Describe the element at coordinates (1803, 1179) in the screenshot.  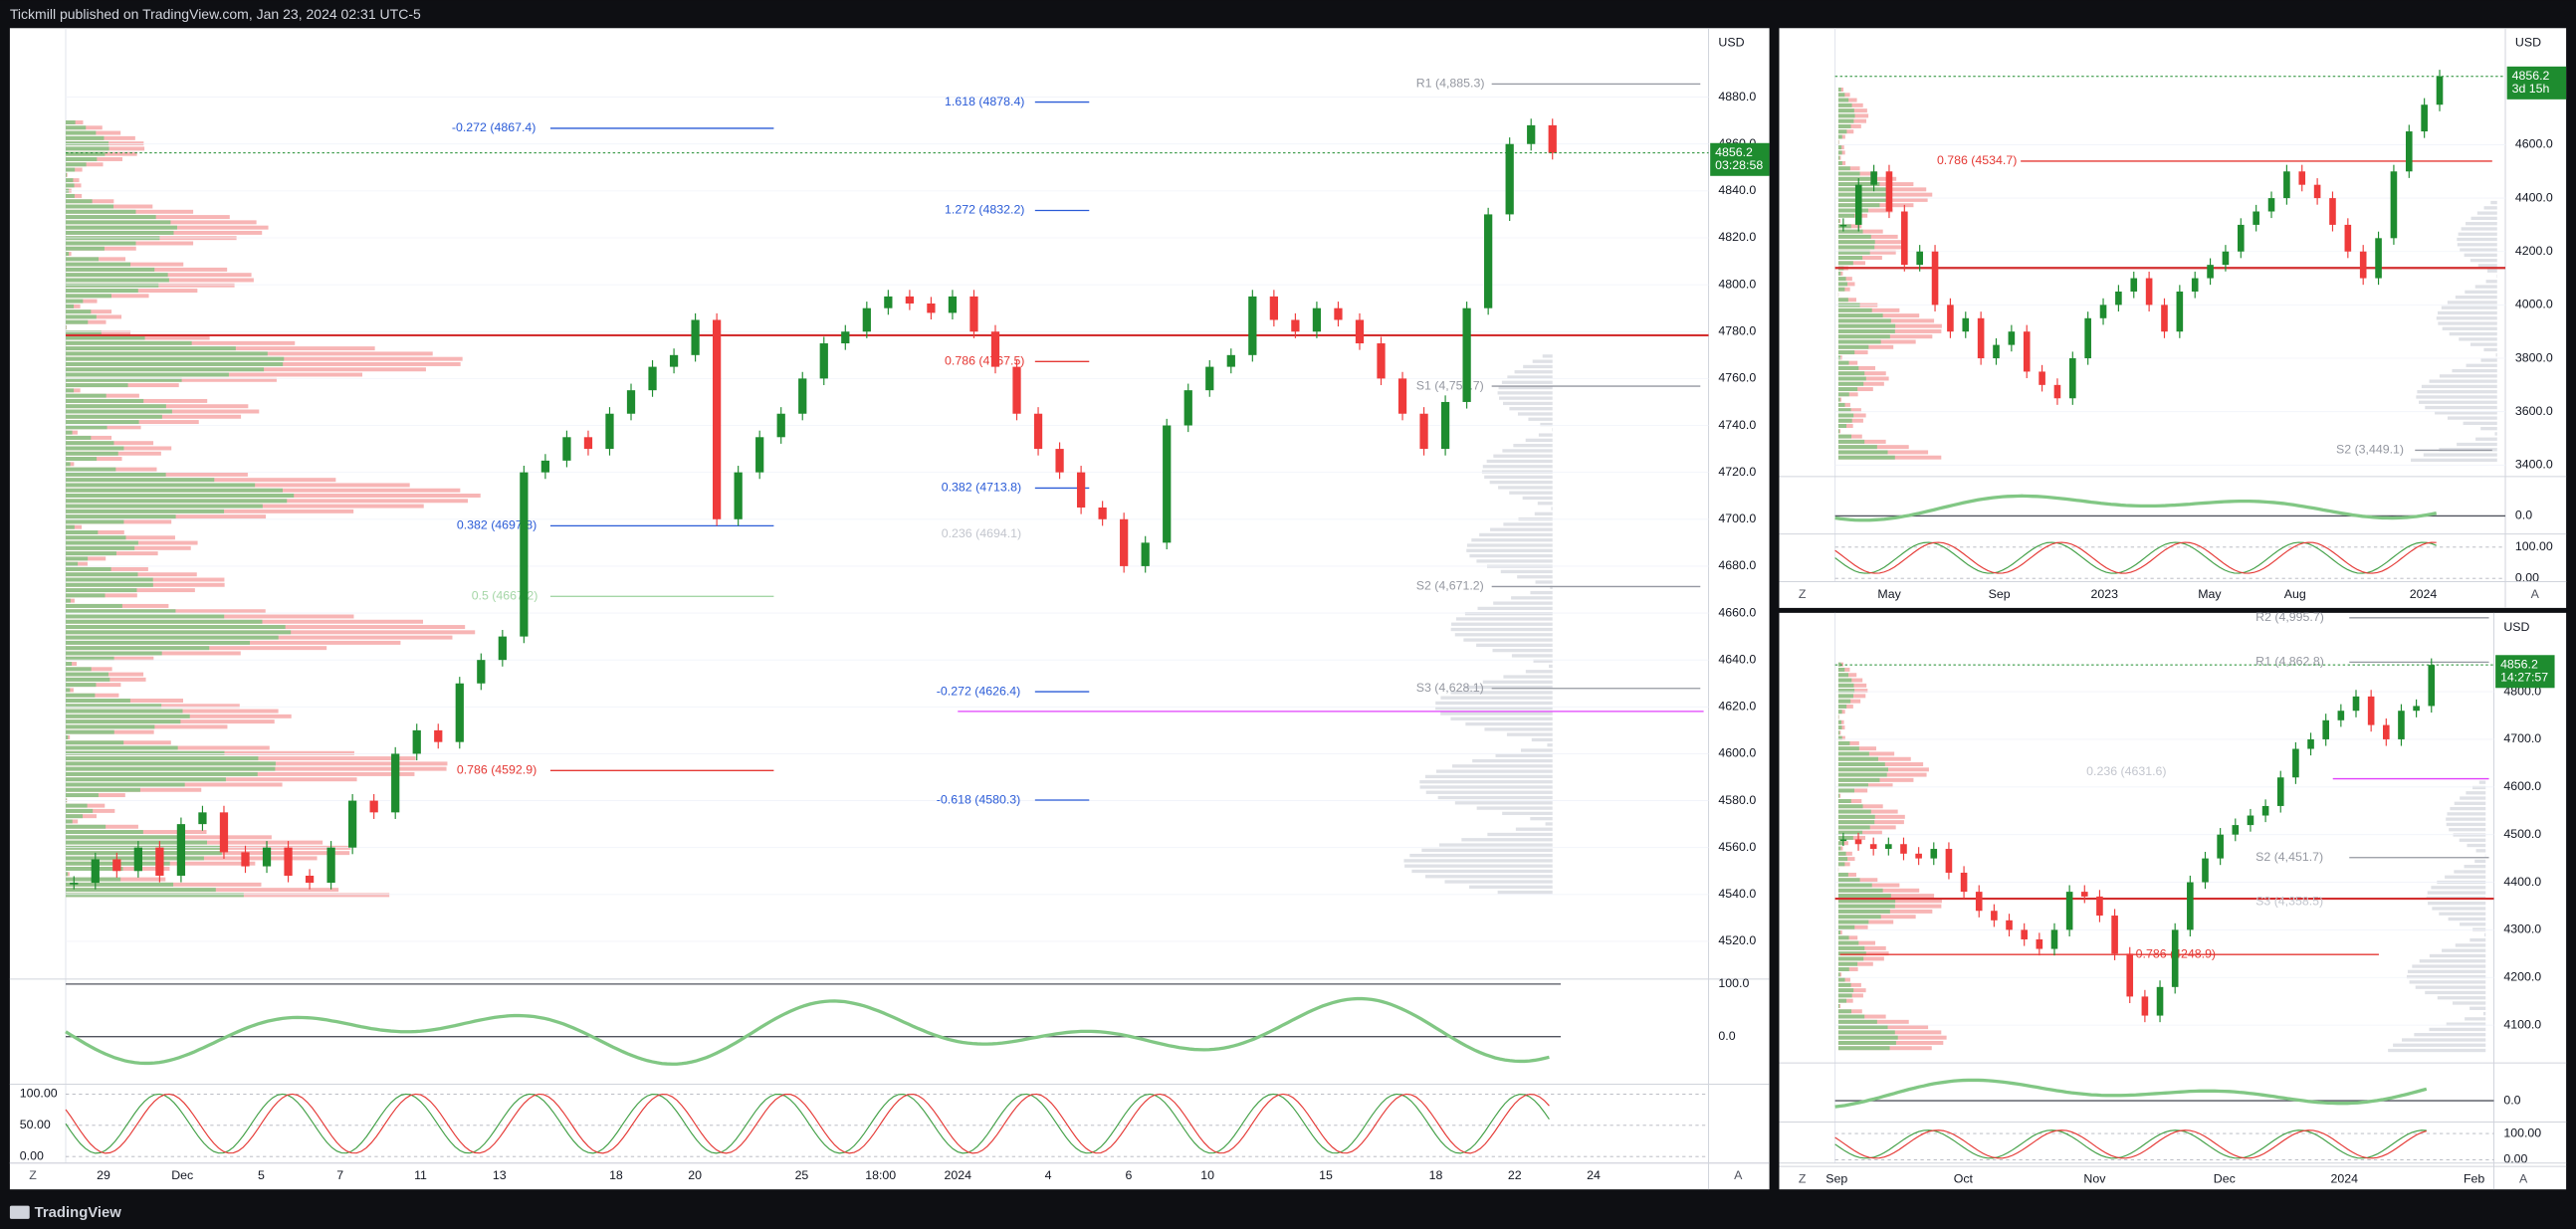
I see `corner-left: Z` at that location.